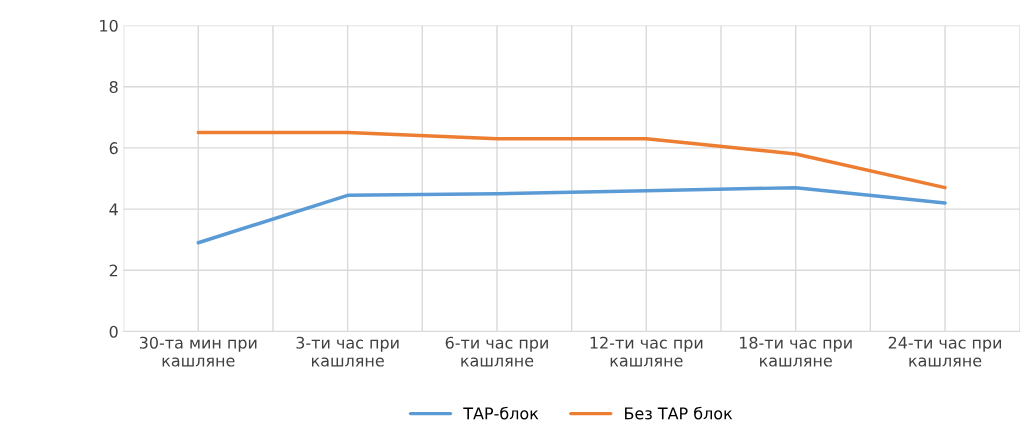 Image resolution: width=1030 pixels, height=425 pixels. I want to click on legend-label: Без ТАР блок, so click(679, 413).